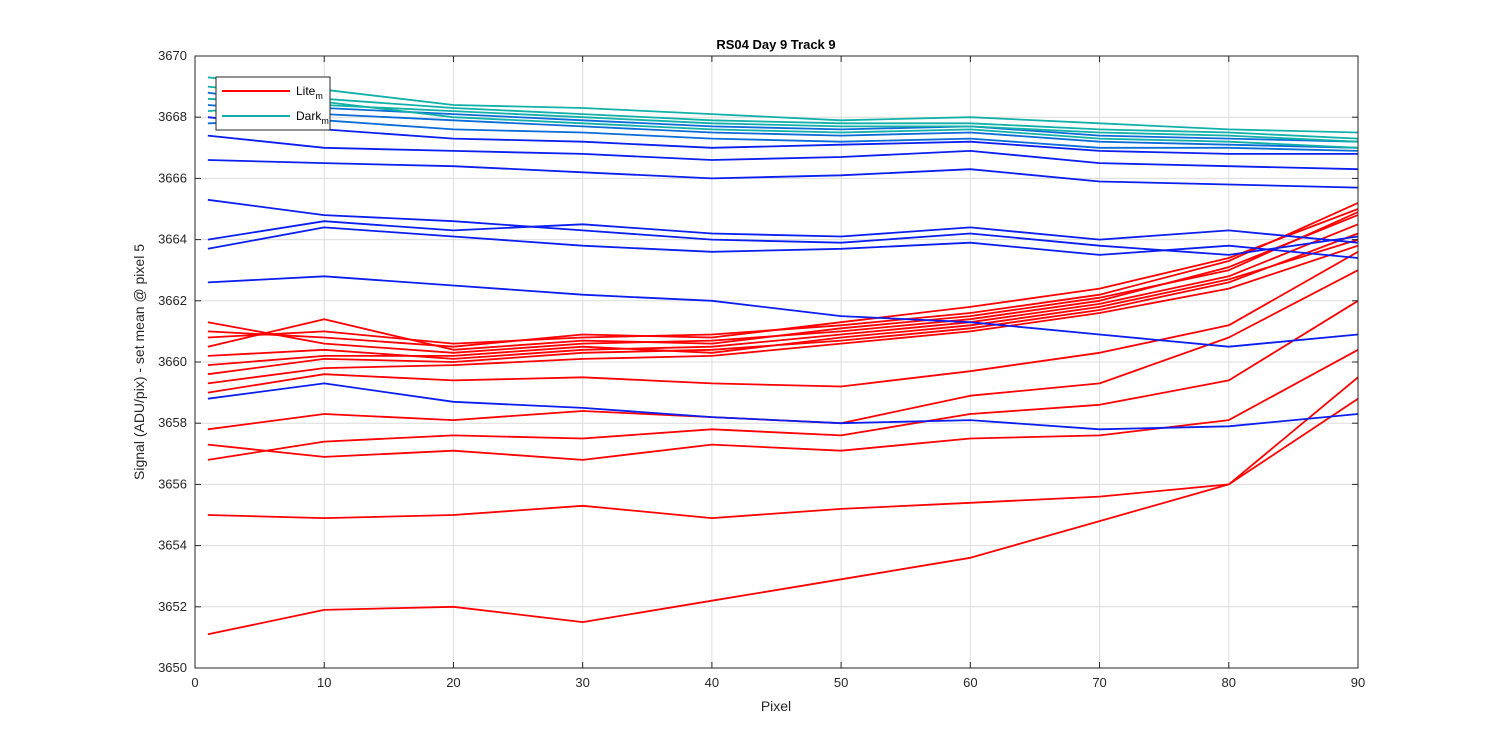 This screenshot has width=1500, height=750. What do you see at coordinates (970, 682) in the screenshot?
I see `x-tick-label: 60` at bounding box center [970, 682].